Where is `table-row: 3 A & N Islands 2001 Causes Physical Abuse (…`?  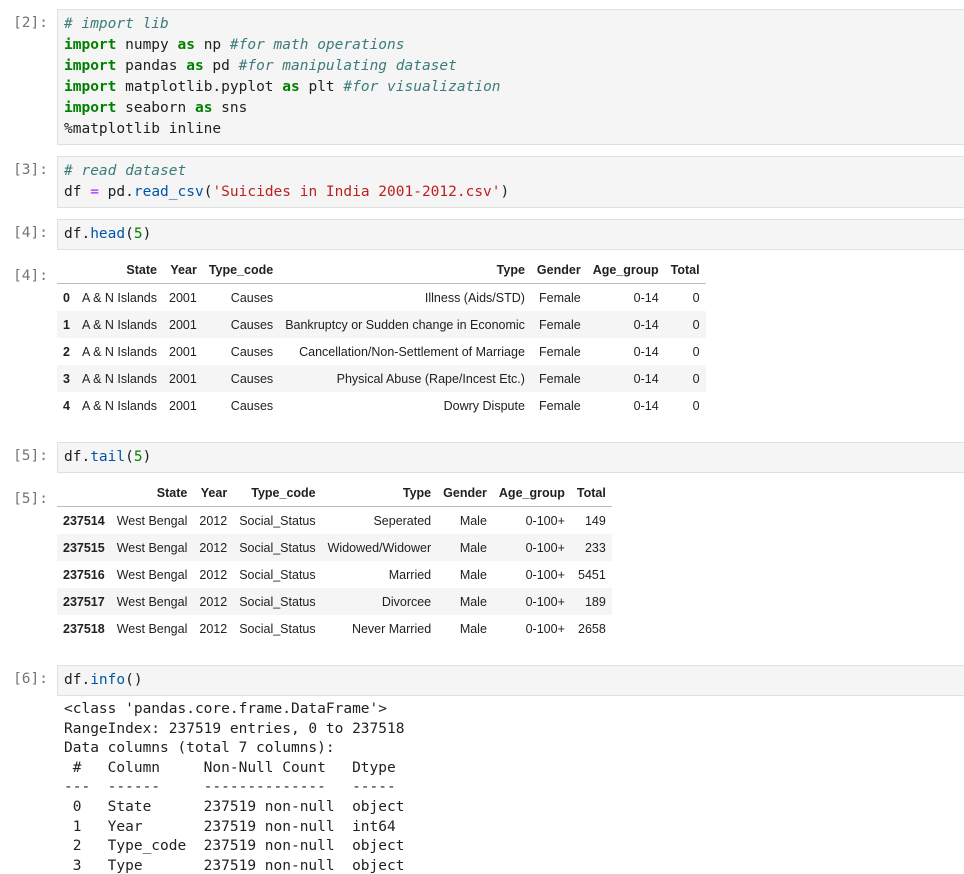
table-row: 3 A & N Islands 2001 Causes Physical Abuse (… is located at coordinates (381, 378).